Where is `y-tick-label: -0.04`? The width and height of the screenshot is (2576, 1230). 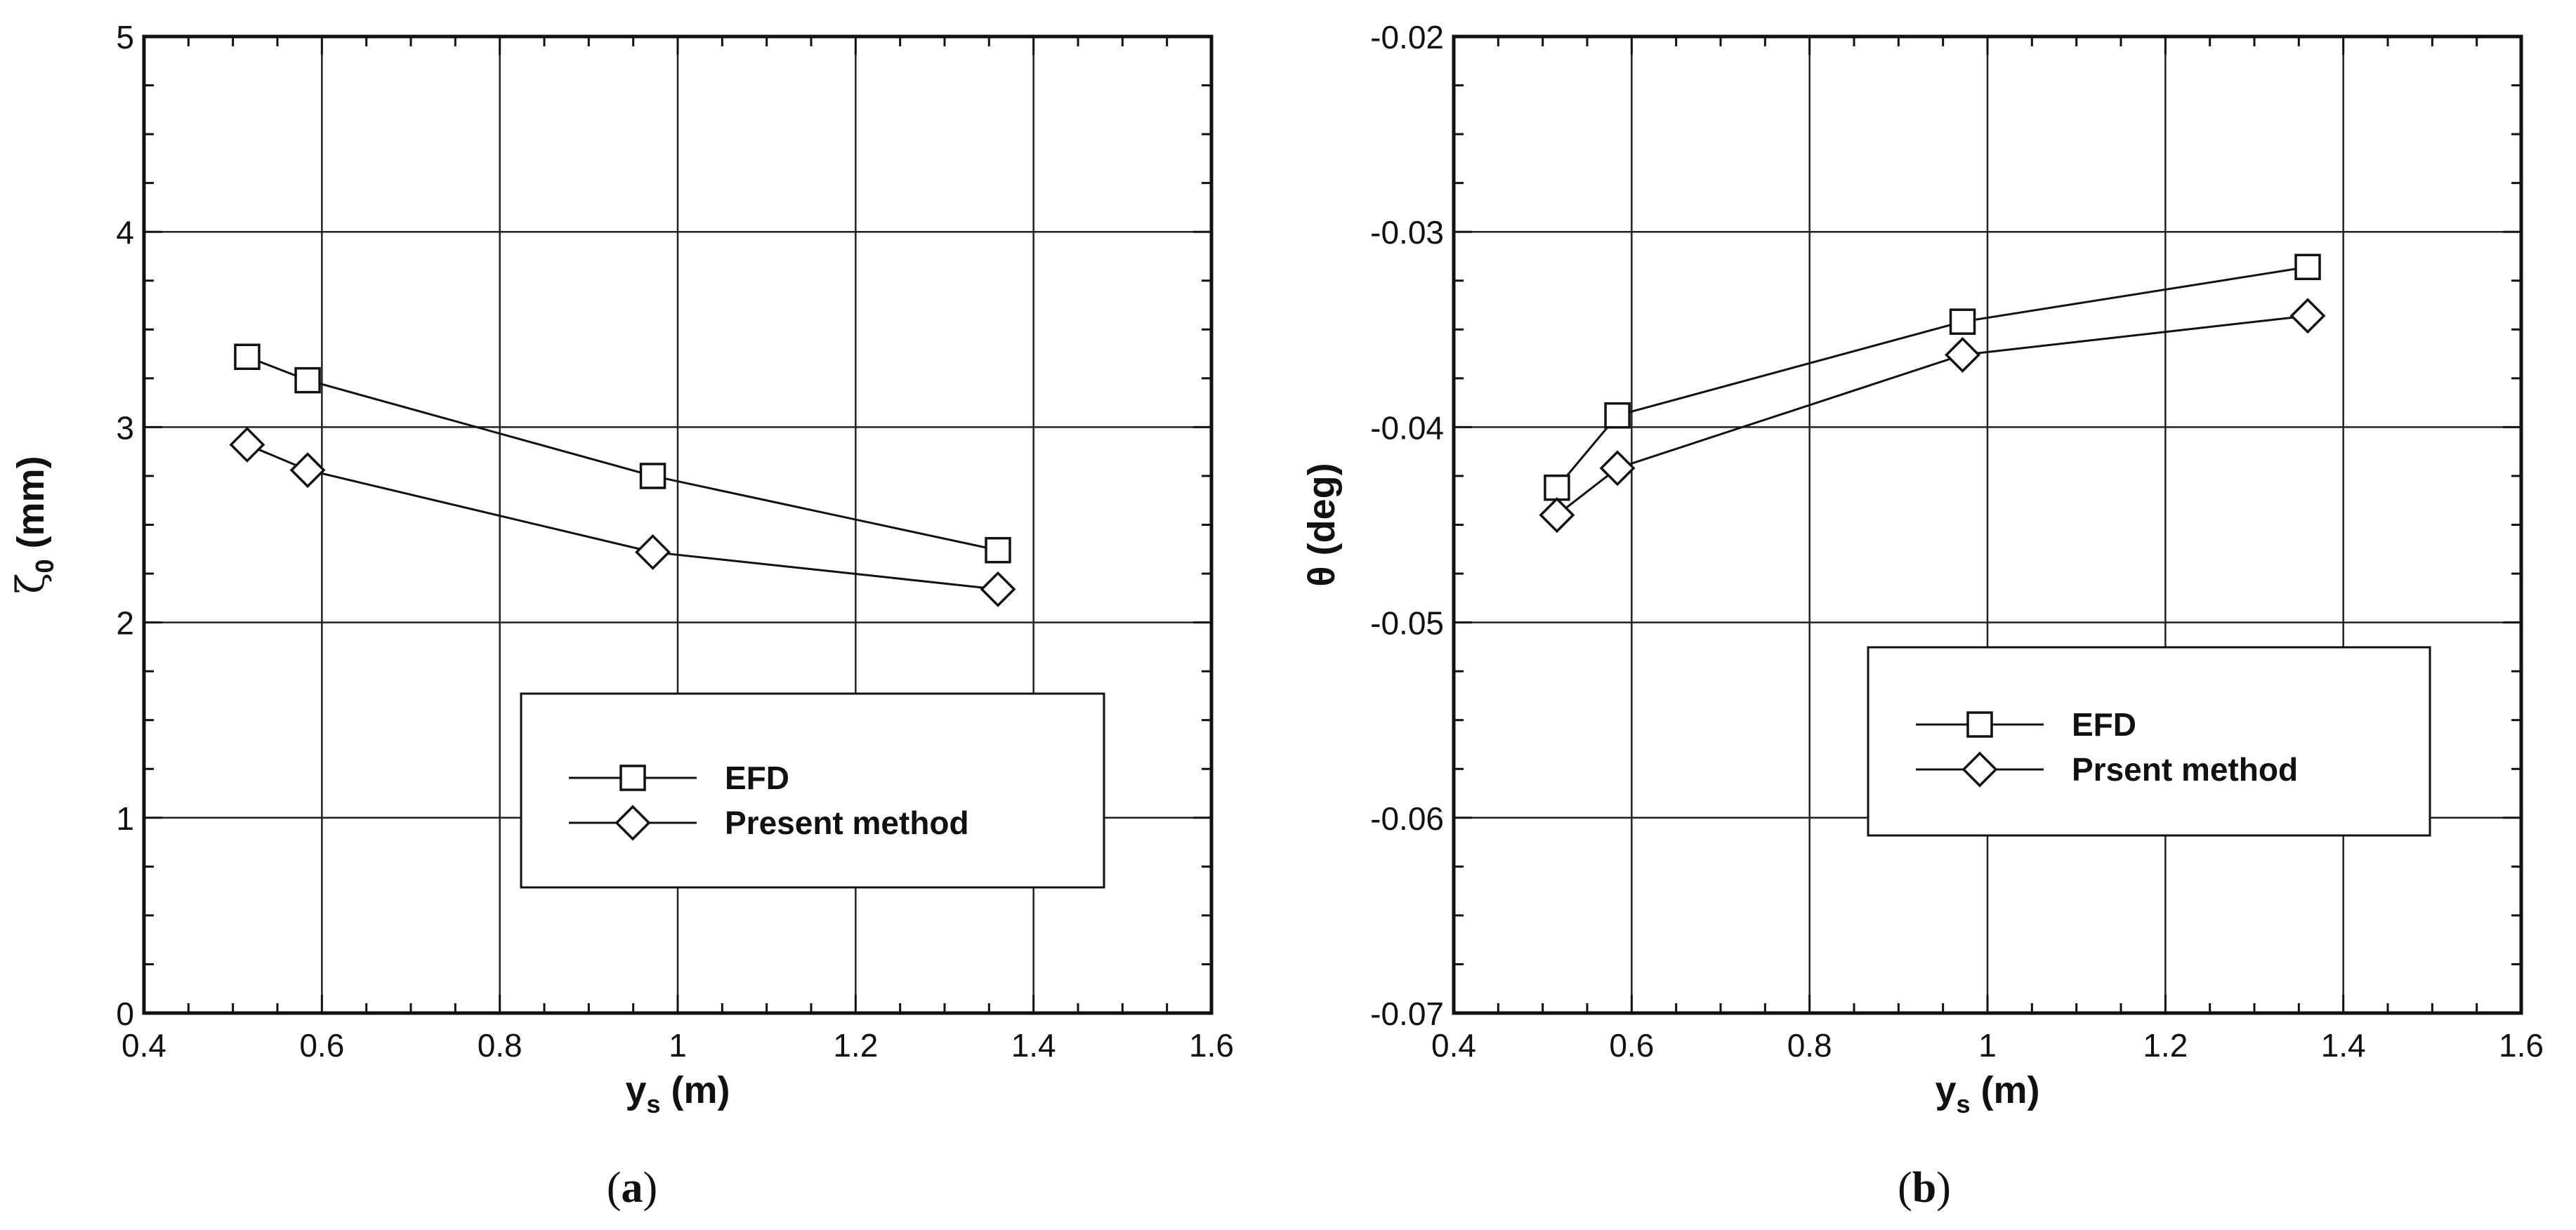 y-tick-label: -0.04 is located at coordinates (1407, 427).